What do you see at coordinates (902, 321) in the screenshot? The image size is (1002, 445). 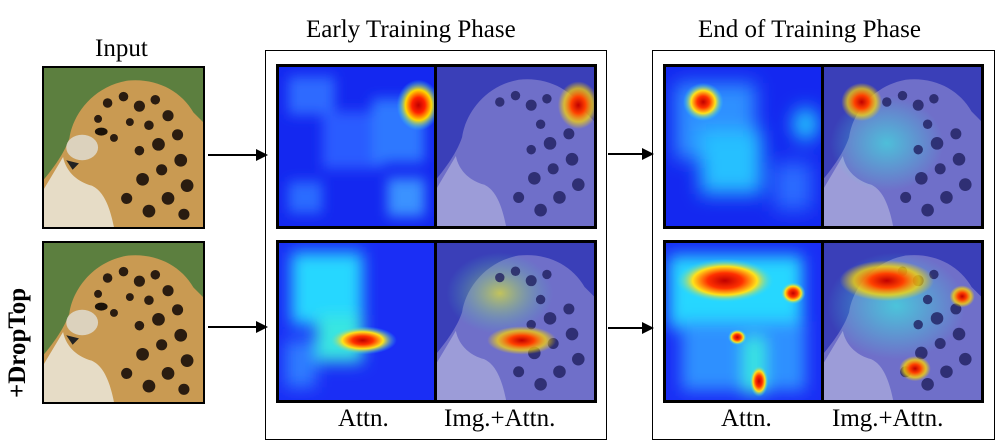 I see `end-bottom-image-attention-overlay` at bounding box center [902, 321].